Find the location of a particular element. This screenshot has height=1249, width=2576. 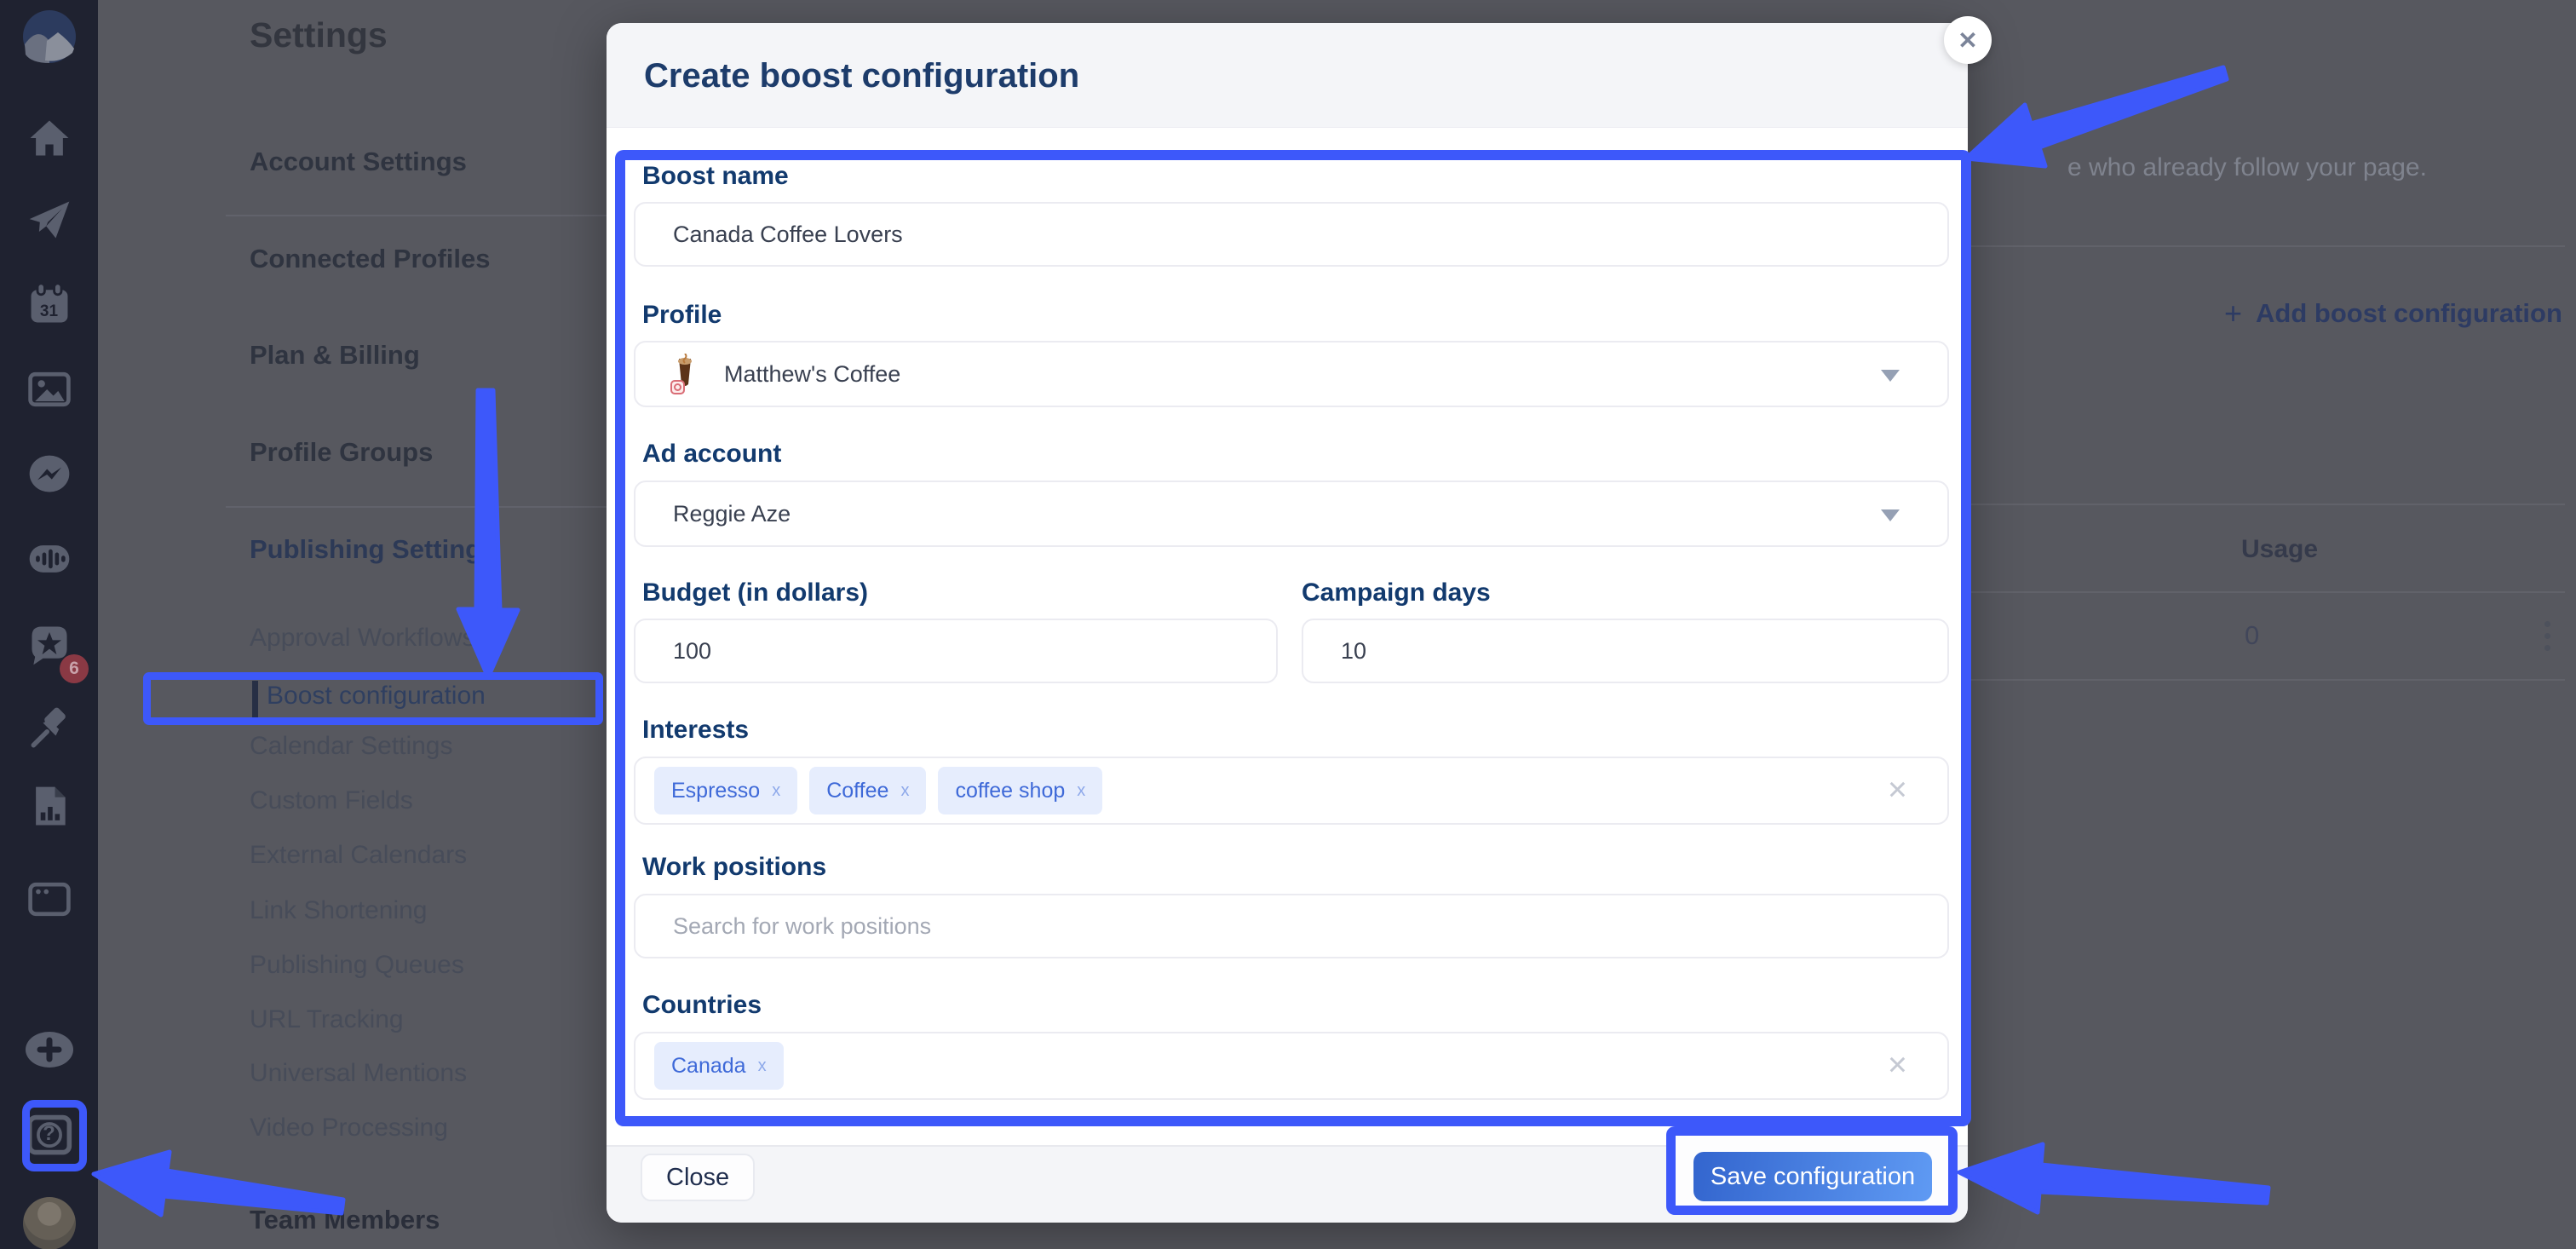

nav-item-video-processing: Video Processing is located at coordinates (349, 1128).